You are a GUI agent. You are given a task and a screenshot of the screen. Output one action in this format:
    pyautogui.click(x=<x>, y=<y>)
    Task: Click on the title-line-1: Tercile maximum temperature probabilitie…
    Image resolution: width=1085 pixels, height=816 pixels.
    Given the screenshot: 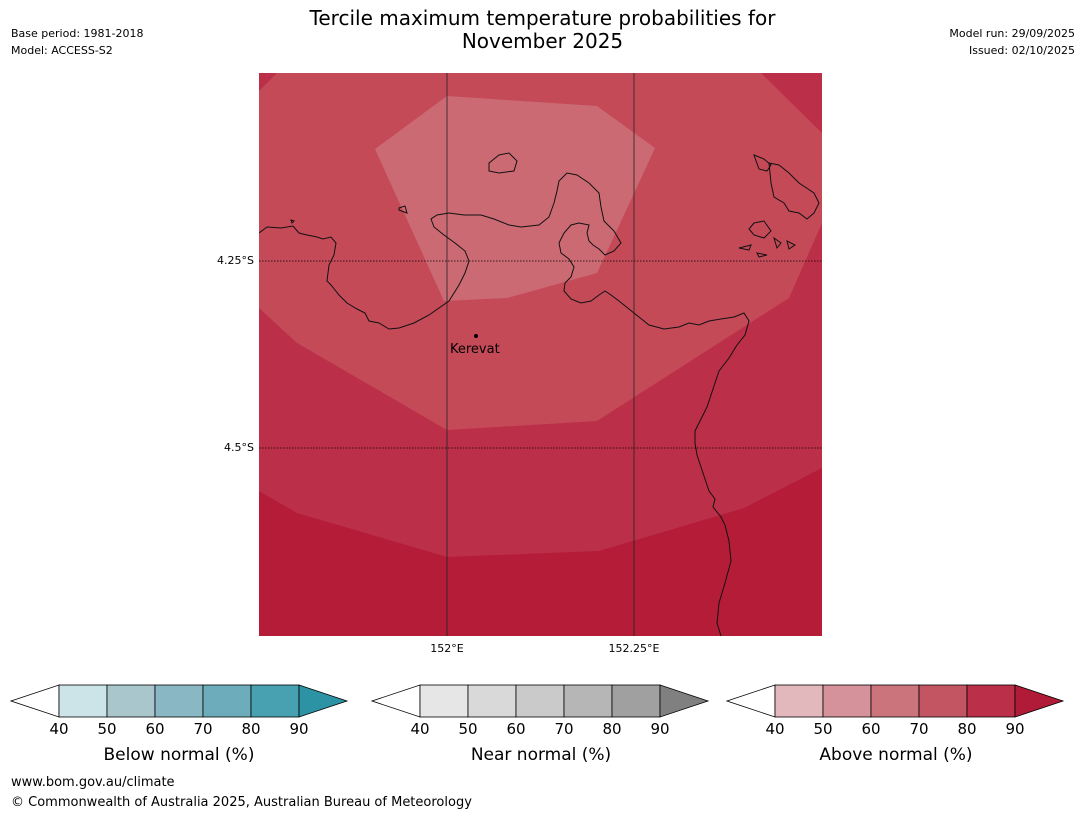 What is the action you would take?
    pyautogui.click(x=542, y=18)
    